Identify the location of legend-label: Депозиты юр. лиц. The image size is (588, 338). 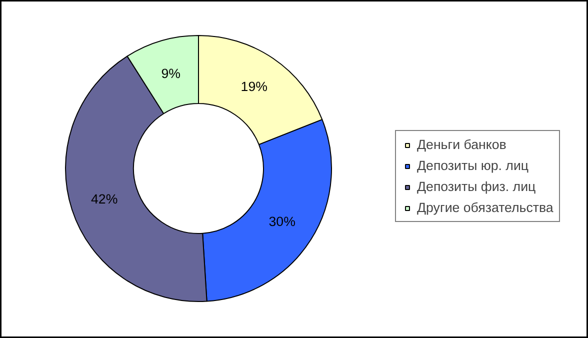
(473, 165).